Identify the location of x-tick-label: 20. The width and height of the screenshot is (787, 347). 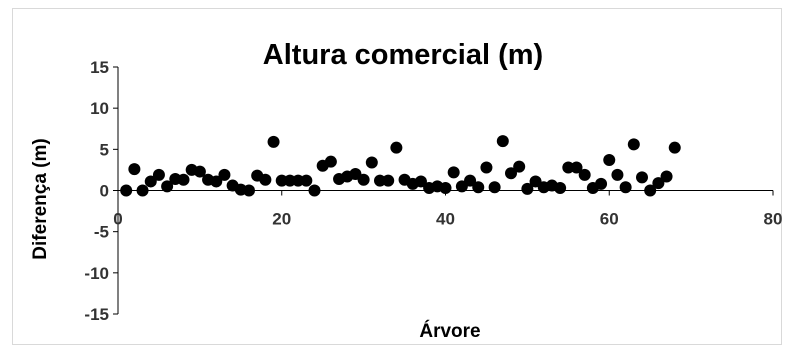
(281, 219).